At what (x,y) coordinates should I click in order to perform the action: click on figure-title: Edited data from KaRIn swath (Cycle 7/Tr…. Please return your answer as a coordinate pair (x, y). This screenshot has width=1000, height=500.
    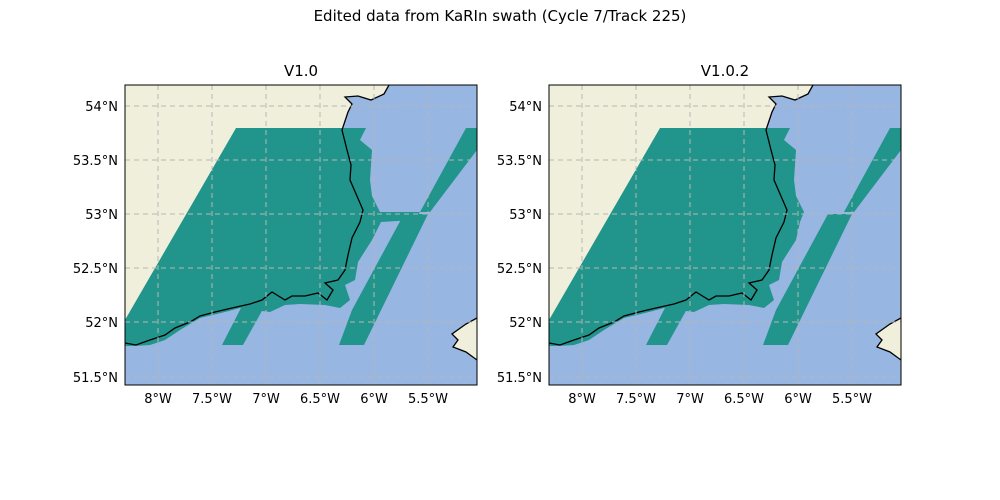
    Looking at the image, I should click on (500, 16).